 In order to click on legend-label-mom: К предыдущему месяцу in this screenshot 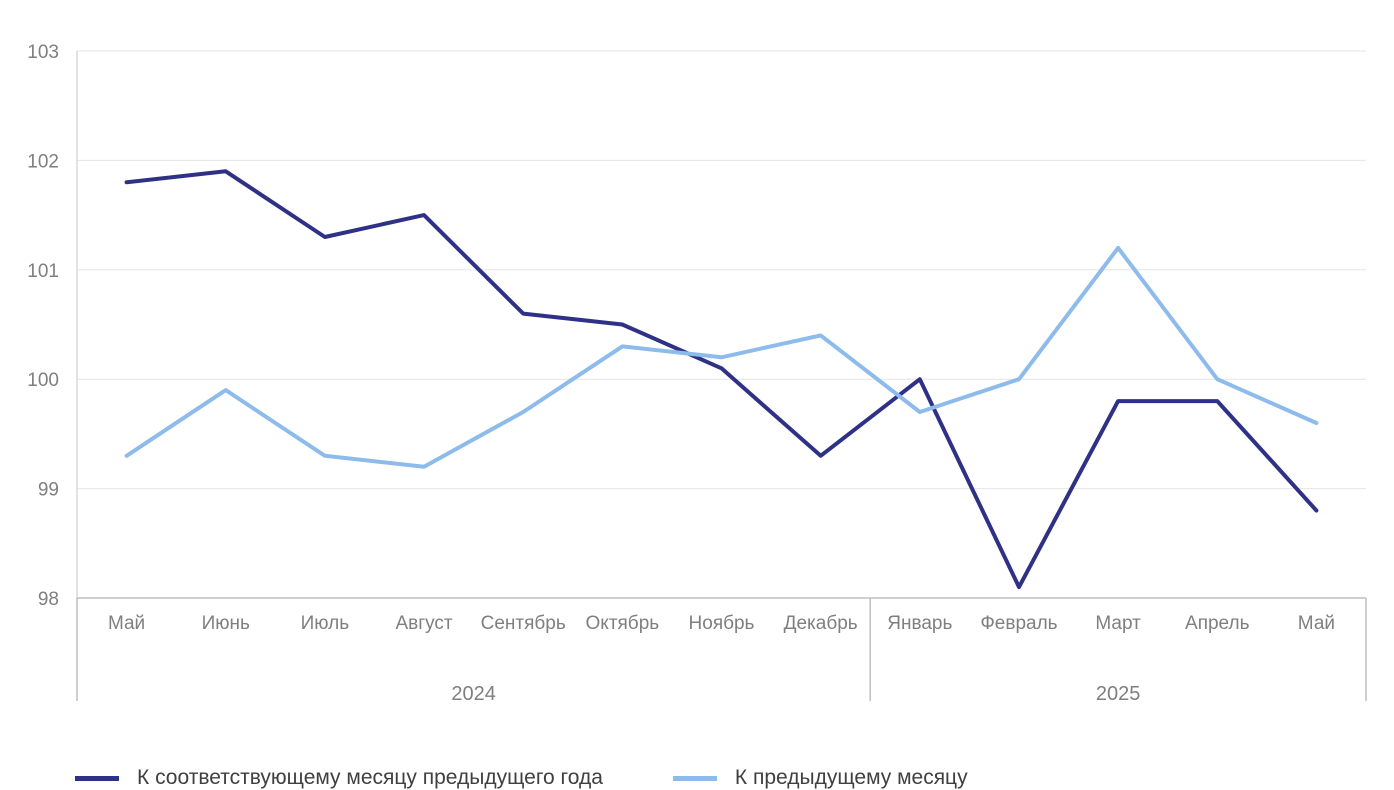, I will do `click(851, 777)`.